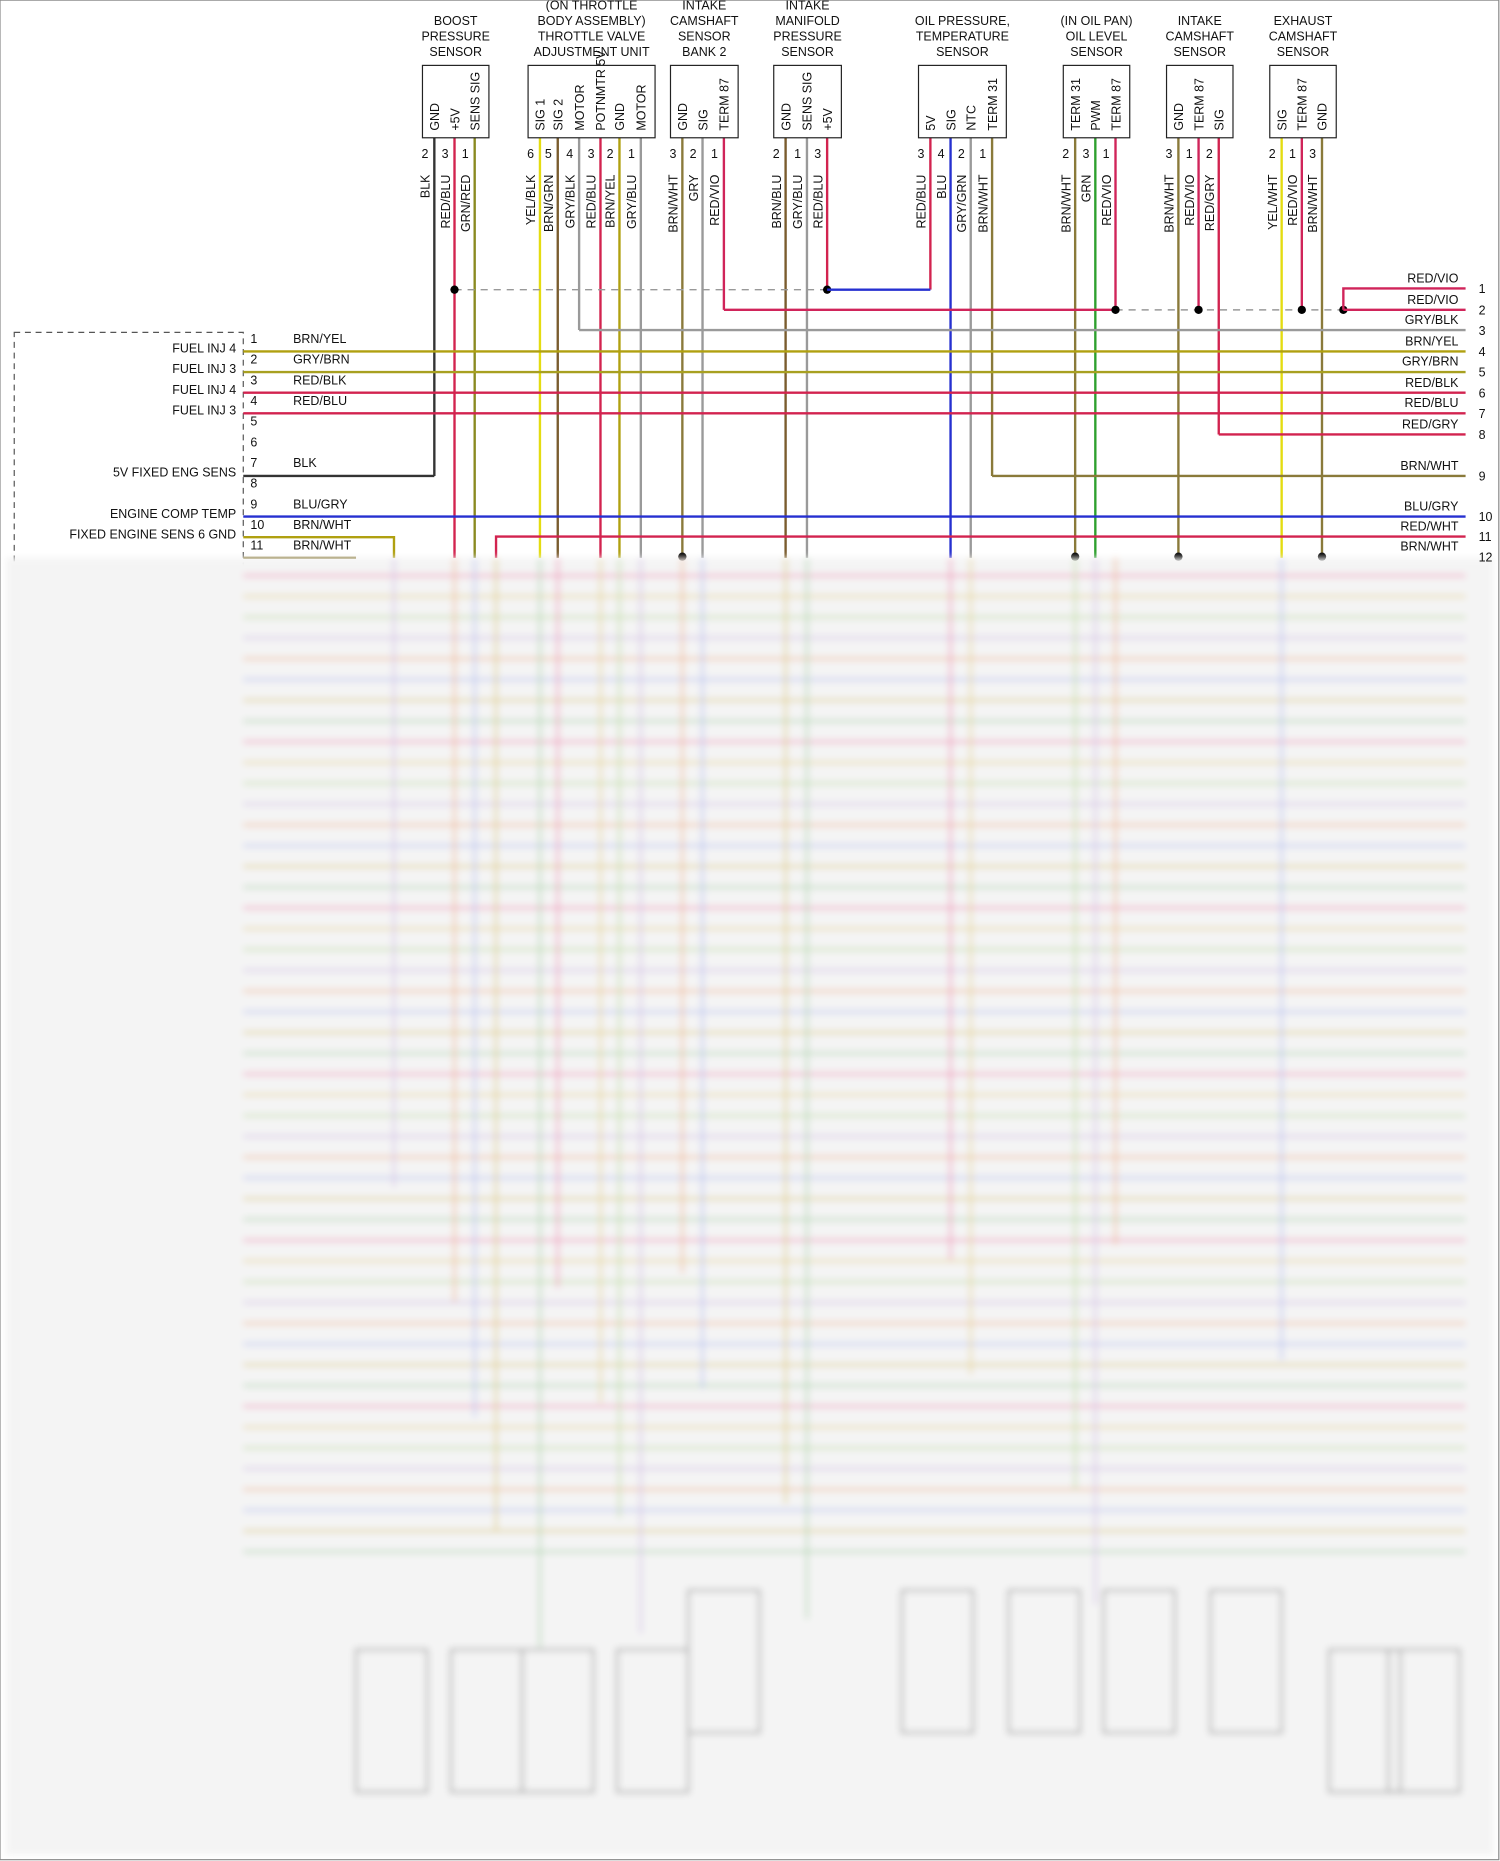 This screenshot has height=1861, width=1500. Describe the element at coordinates (962, 204) in the screenshot. I see `wire-label: GRY/GRN` at that location.